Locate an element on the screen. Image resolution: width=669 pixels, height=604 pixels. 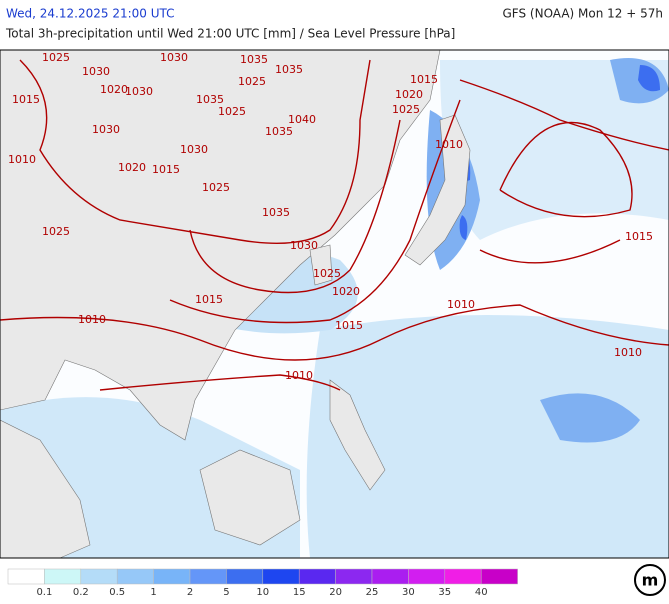
legend-label: 40 is located at coordinates (481, 592).